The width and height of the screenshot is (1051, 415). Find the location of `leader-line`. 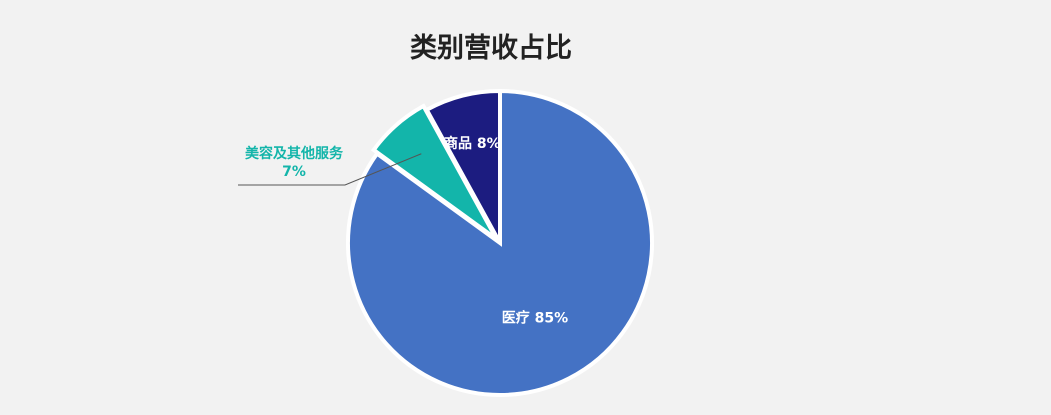

leader-line is located at coordinates (330, 169).